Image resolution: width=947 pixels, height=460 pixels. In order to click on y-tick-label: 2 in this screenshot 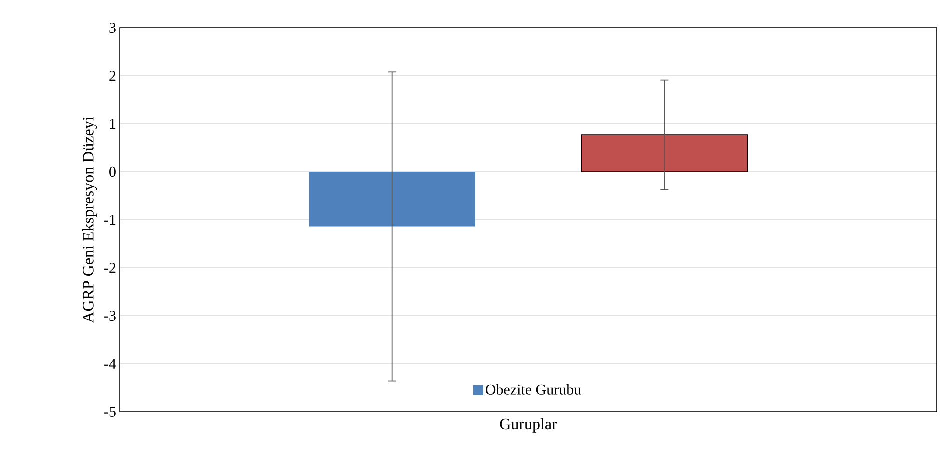, I will do `click(113, 76)`.